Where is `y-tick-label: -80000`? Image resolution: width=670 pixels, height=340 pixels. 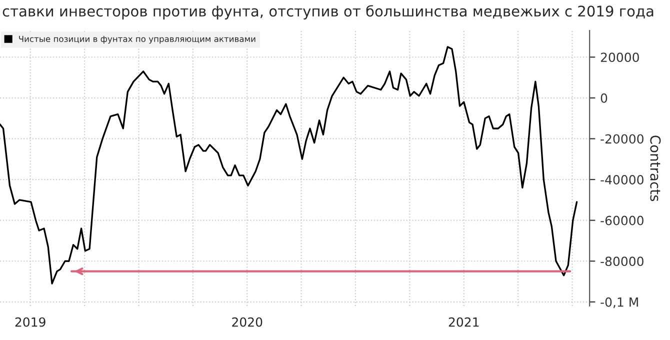
y-tick-label: -80000 is located at coordinates (622, 261).